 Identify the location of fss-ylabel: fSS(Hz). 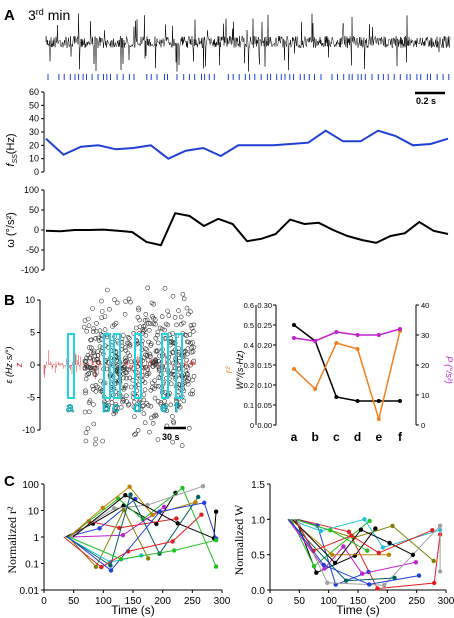
(12, 149).